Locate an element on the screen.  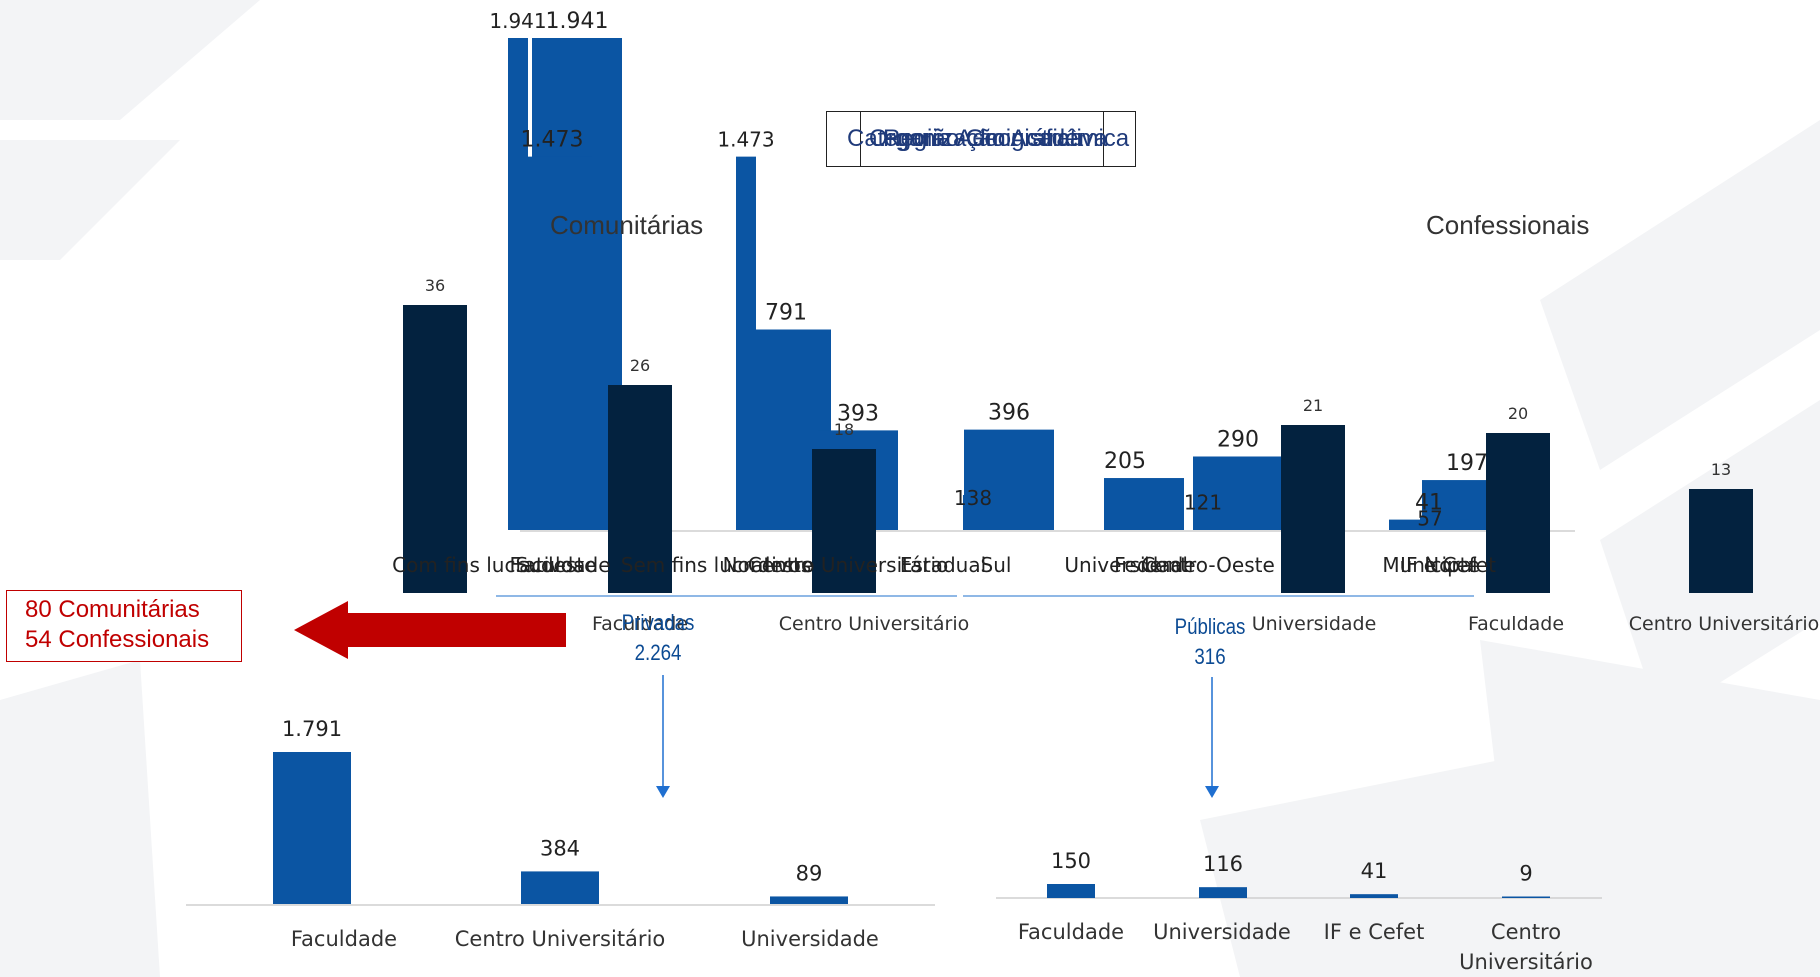
group-title-comunitarias: Comunitárias is located at coordinates (627, 225).